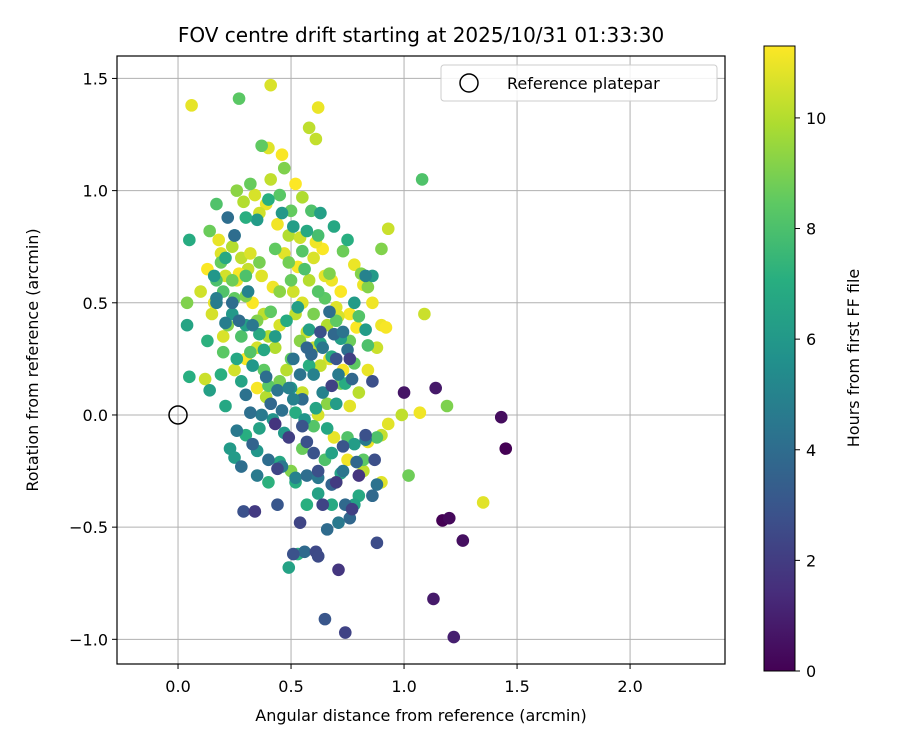 This screenshot has height=750, width=900. I want to click on colorbar-tick-label: 4, so click(811, 450).